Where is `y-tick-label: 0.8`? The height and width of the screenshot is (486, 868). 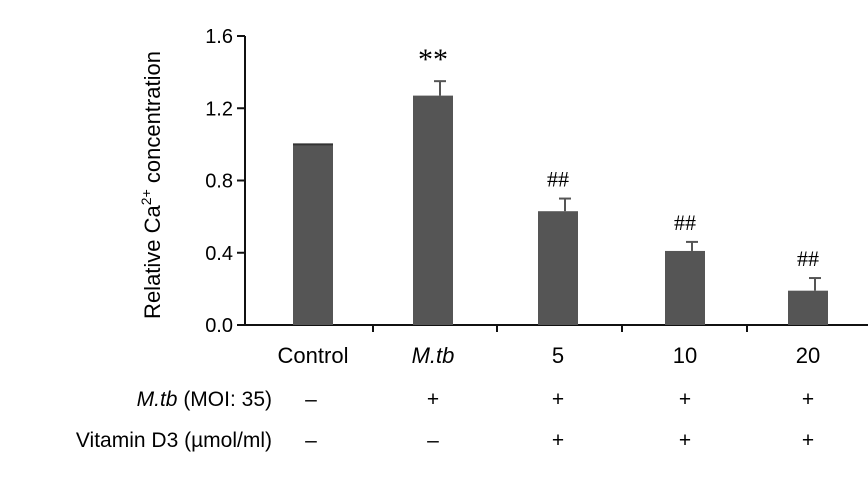 y-tick-label: 0.8 is located at coordinates (219, 182).